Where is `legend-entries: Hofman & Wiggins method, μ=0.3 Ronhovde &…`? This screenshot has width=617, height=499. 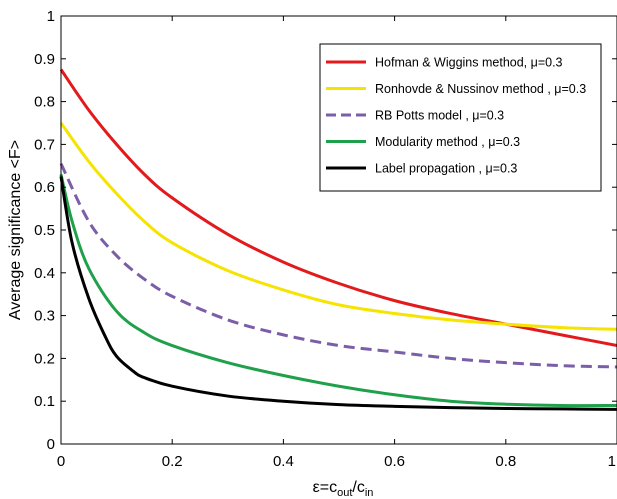 legend-entries: Hofman & Wiggins method, μ=0.3 Ronhovde &… is located at coordinates (456, 116).